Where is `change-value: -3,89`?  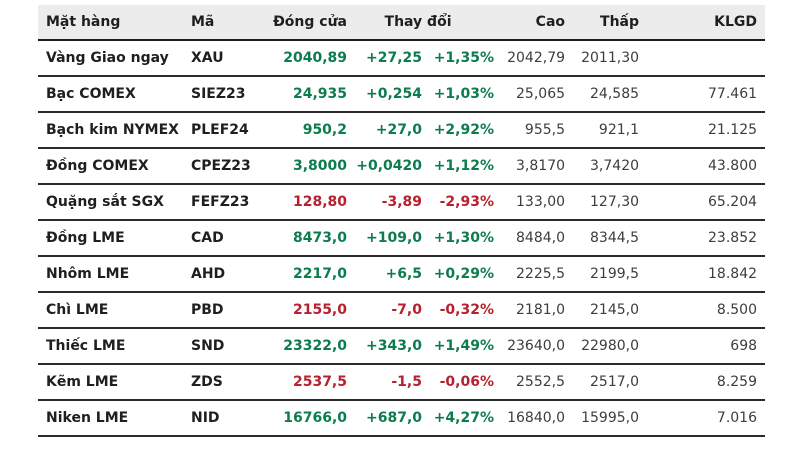
change-value: -3,89 is located at coordinates (388, 202).